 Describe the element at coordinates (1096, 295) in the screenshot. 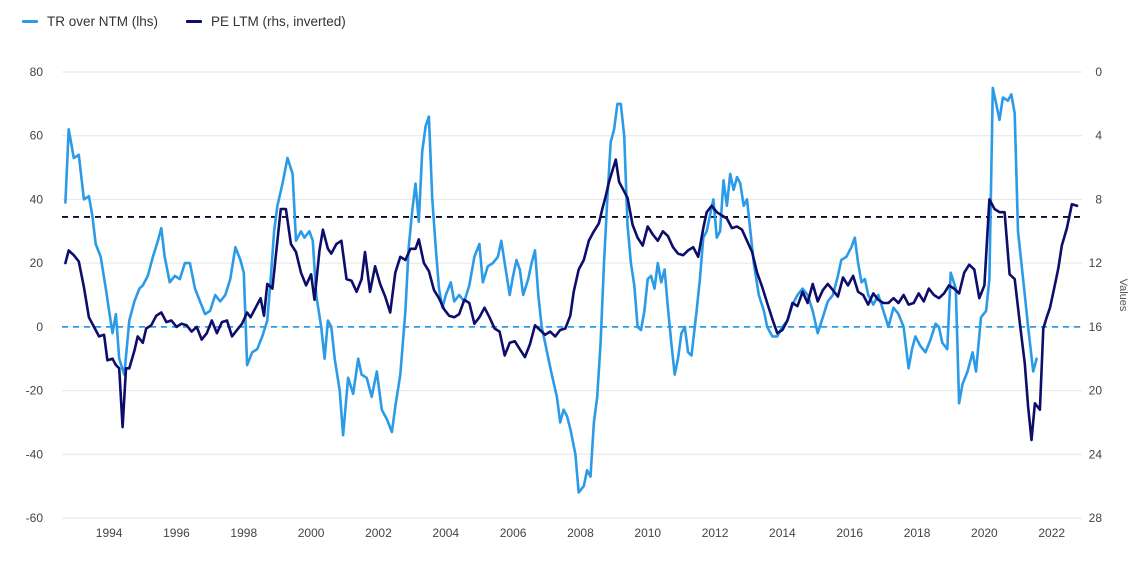

I see `y-axis-right: 0 4 8 12 16 20 24 28` at that location.